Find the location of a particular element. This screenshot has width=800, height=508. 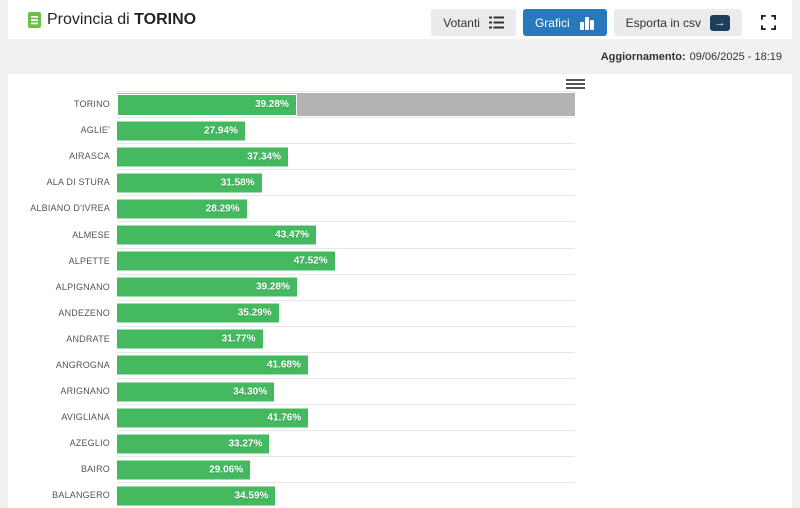

value-label: 29.06% is located at coordinates (226, 470).